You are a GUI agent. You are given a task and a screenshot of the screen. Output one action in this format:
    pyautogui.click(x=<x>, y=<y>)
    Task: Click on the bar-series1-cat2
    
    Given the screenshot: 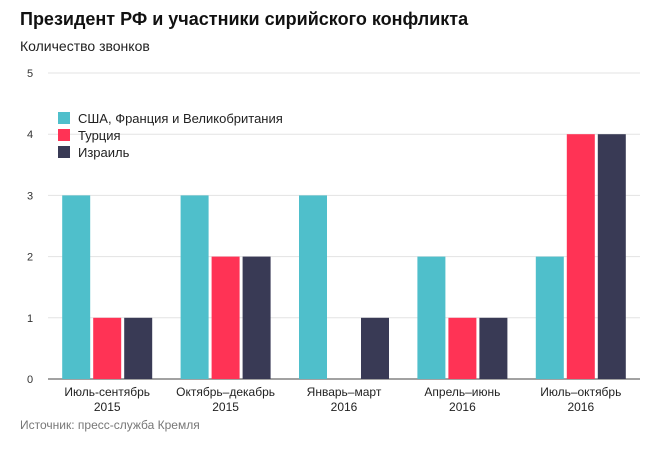 What is the action you would take?
    pyautogui.click(x=194, y=287)
    